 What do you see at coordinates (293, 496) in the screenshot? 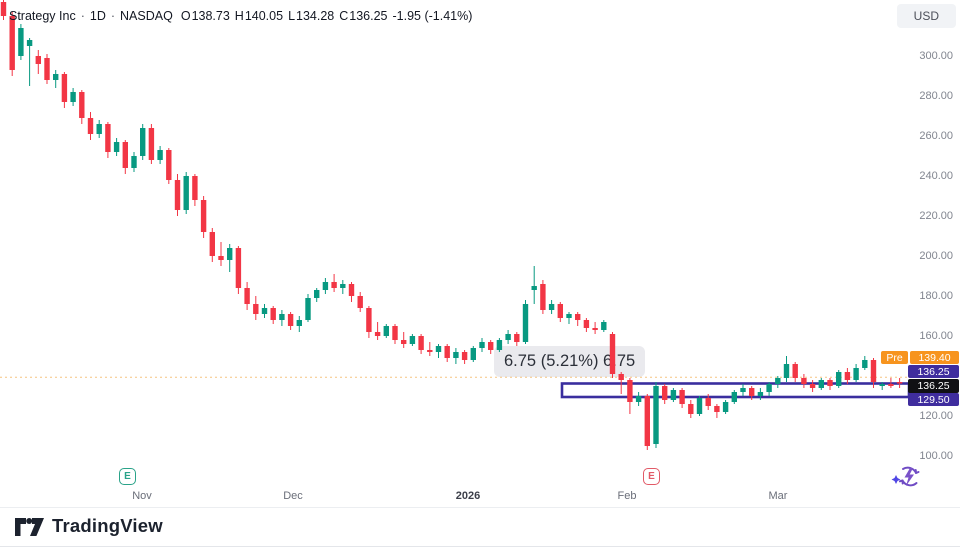
I see `time-tick-label: Dec` at bounding box center [293, 496].